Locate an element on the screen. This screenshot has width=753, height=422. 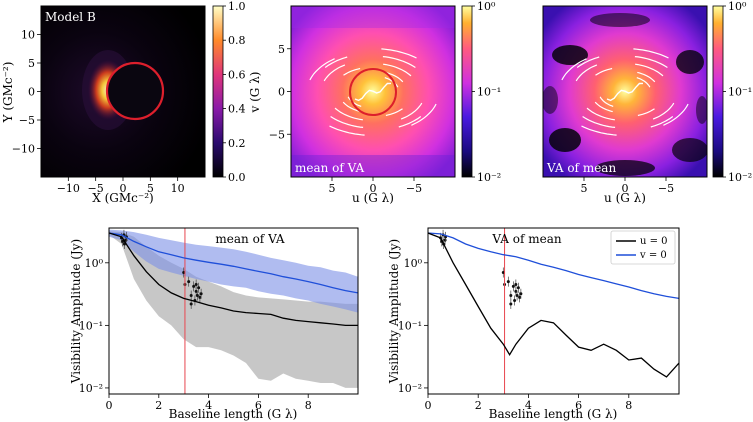
mean-va-plot-ylabel: Visibility Amplitude (Jy) is located at coordinates (76, 311).